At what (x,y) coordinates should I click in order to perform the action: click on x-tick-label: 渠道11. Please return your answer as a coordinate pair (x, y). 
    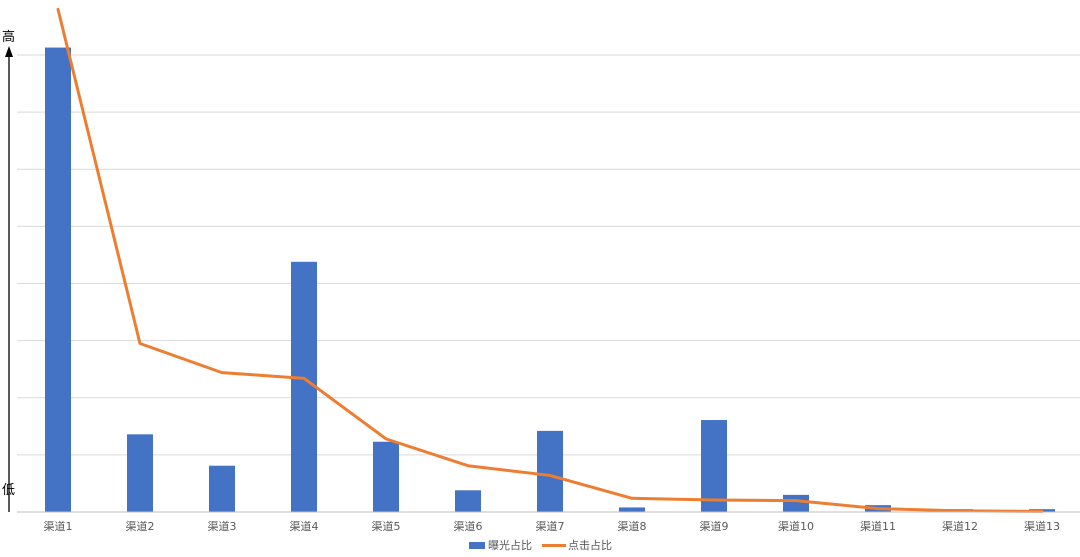
    Looking at the image, I should click on (878, 526).